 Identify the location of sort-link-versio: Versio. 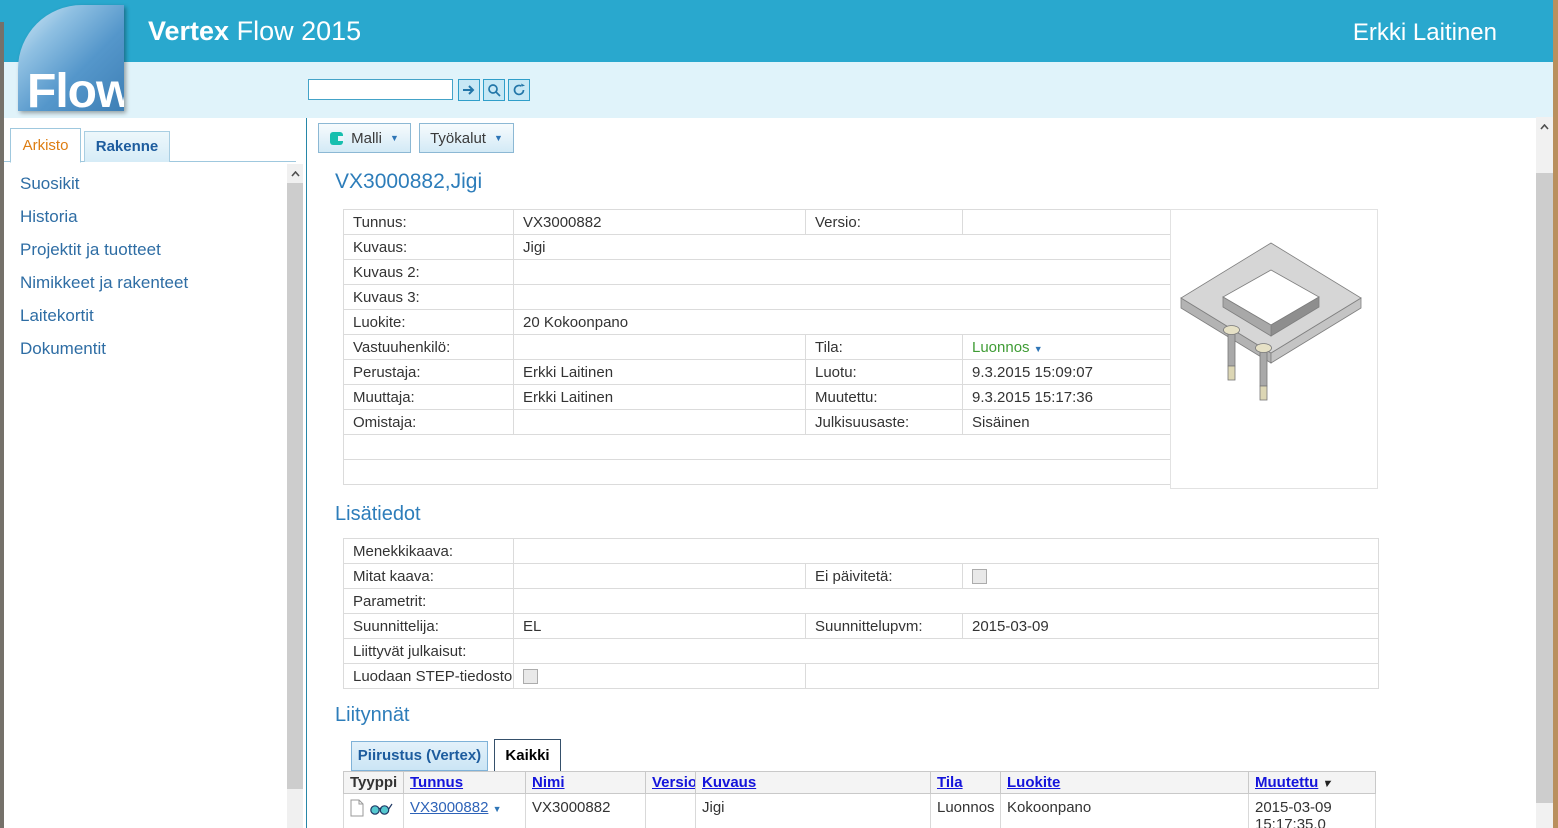
(674, 782).